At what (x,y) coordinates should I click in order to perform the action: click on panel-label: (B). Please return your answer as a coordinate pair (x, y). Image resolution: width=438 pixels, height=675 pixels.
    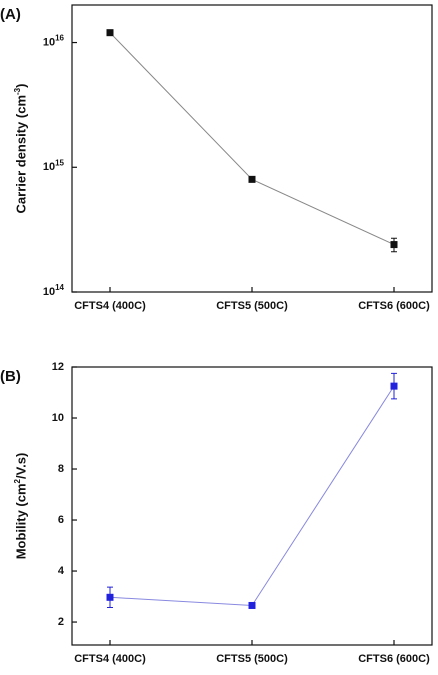
    Looking at the image, I should click on (10, 376).